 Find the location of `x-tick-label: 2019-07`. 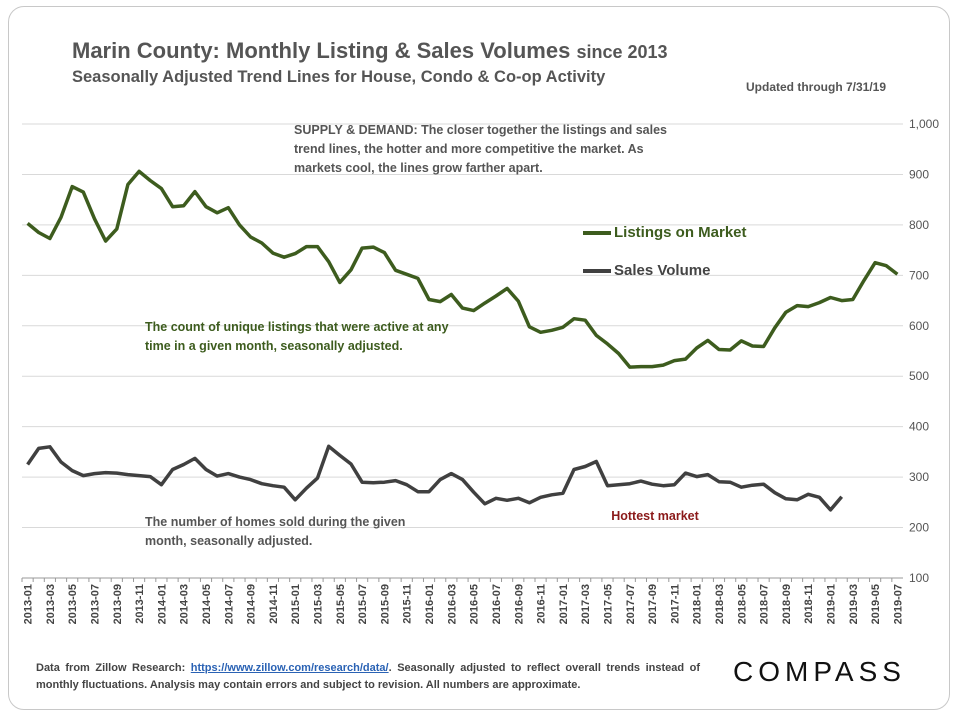

x-tick-label: 2019-07 is located at coordinates (898, 604).